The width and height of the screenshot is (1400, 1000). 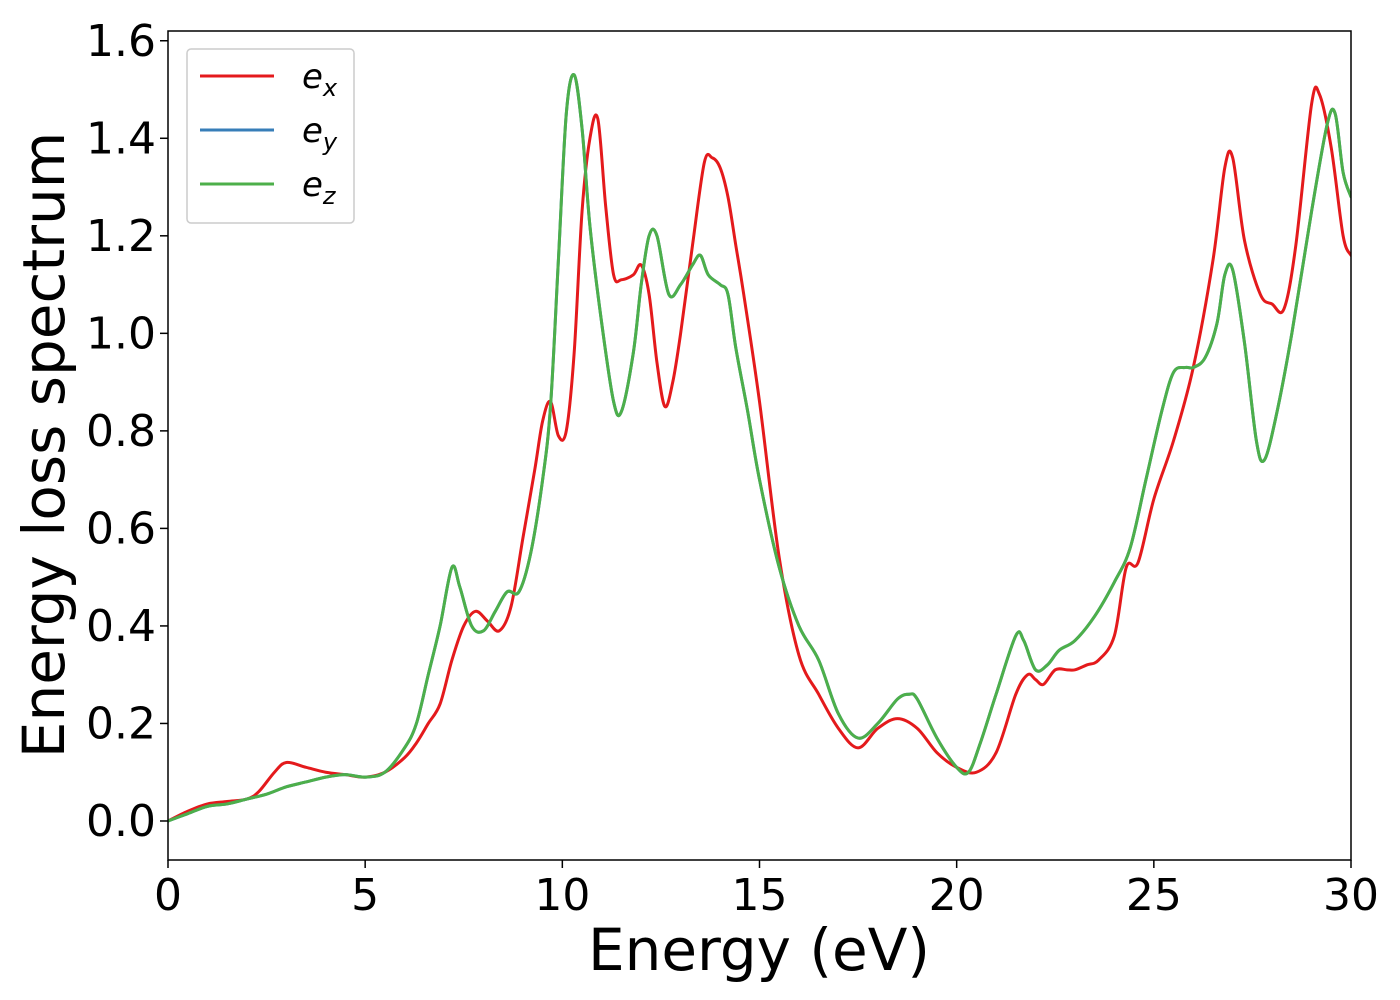 I want to click on y-axis-title: Energy loss spectrum, so click(x=44, y=445).